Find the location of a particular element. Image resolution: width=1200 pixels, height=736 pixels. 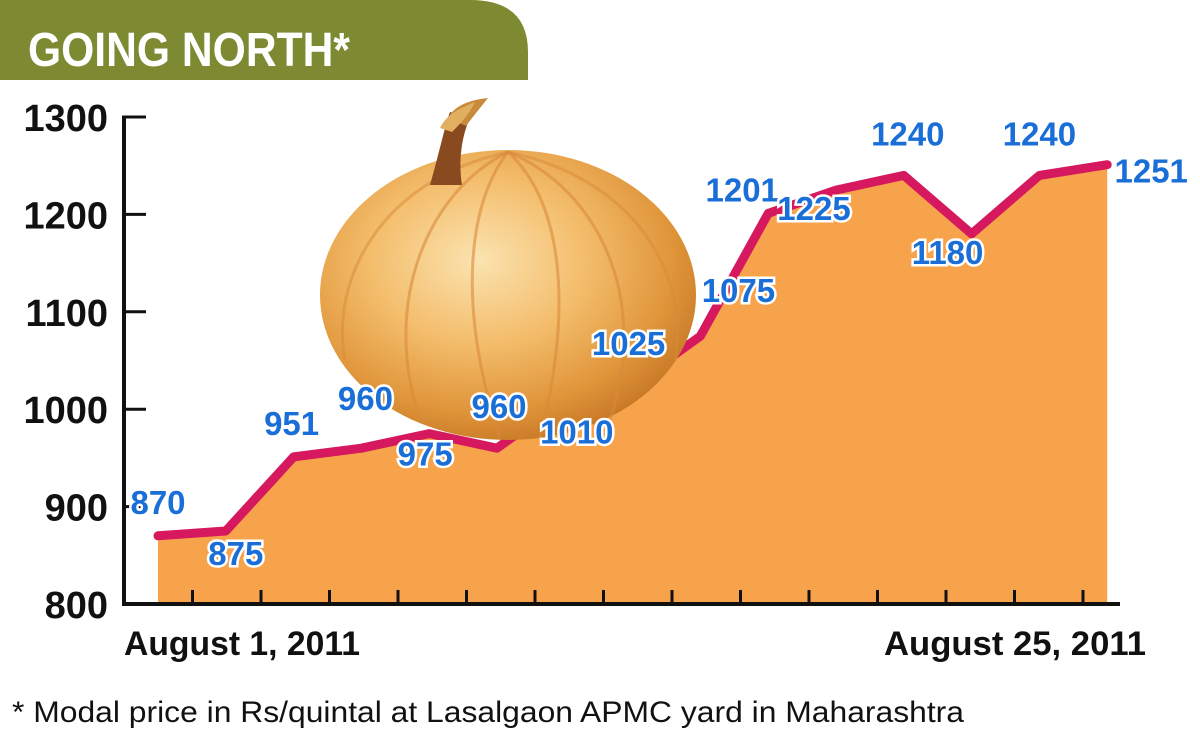

data-label: 870 is located at coordinates (157, 502).